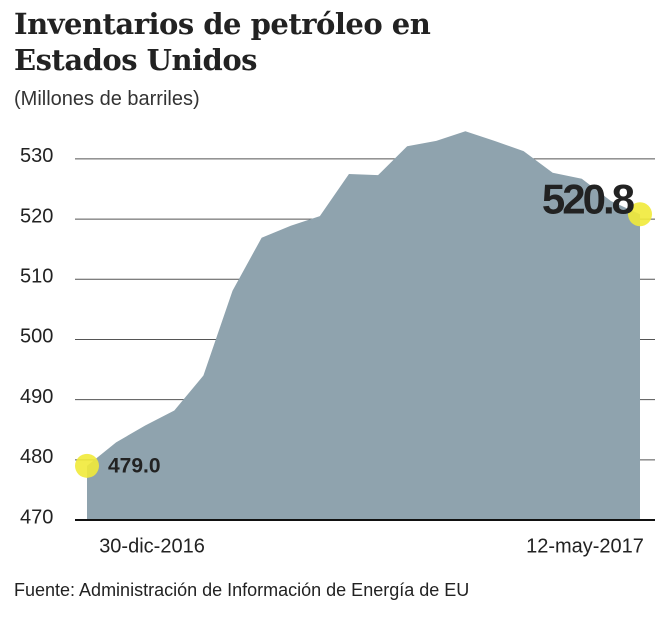 The height and width of the screenshot is (620, 669). What do you see at coordinates (36, 517) in the screenshot?
I see `y-tick-label: 470` at bounding box center [36, 517].